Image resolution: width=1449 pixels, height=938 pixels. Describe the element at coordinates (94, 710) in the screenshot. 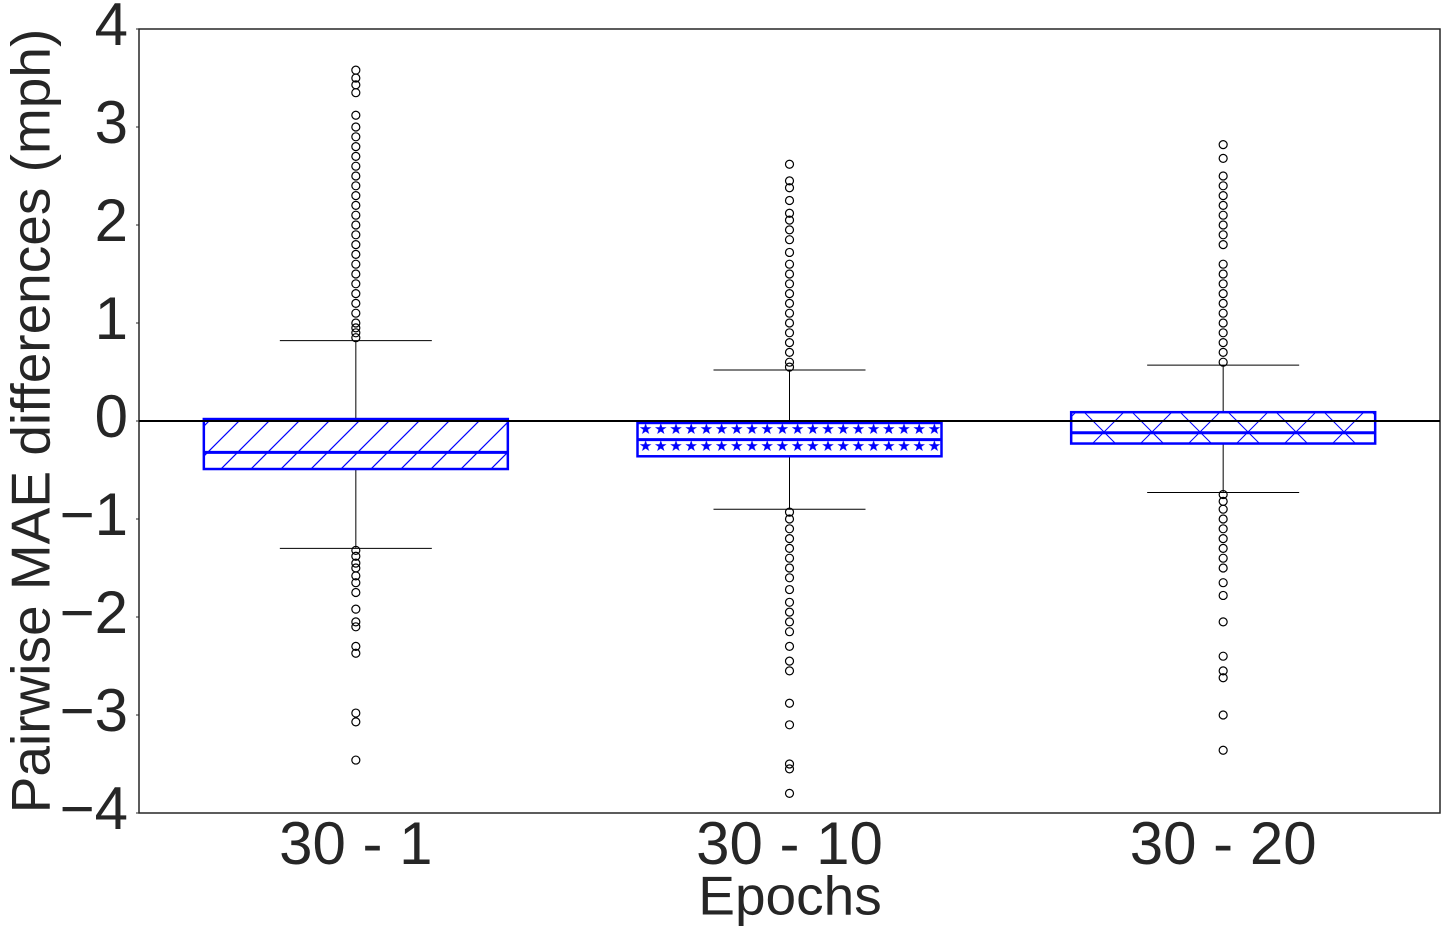

I see `y-tick-label: −3` at that location.